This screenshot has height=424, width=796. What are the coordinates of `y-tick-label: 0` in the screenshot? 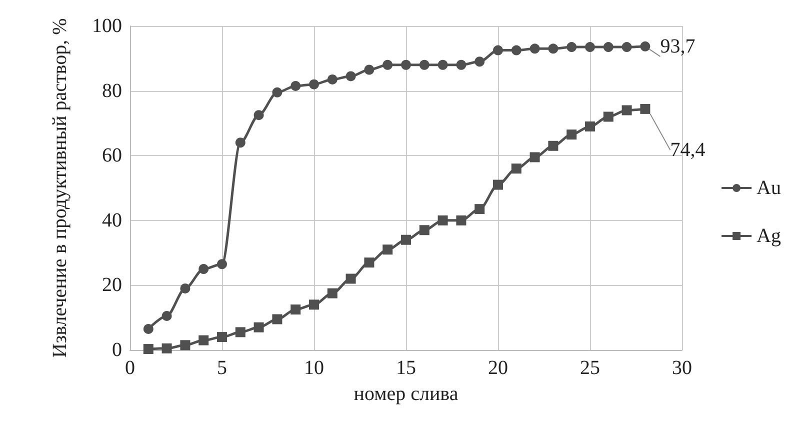 It's located at (117, 350).